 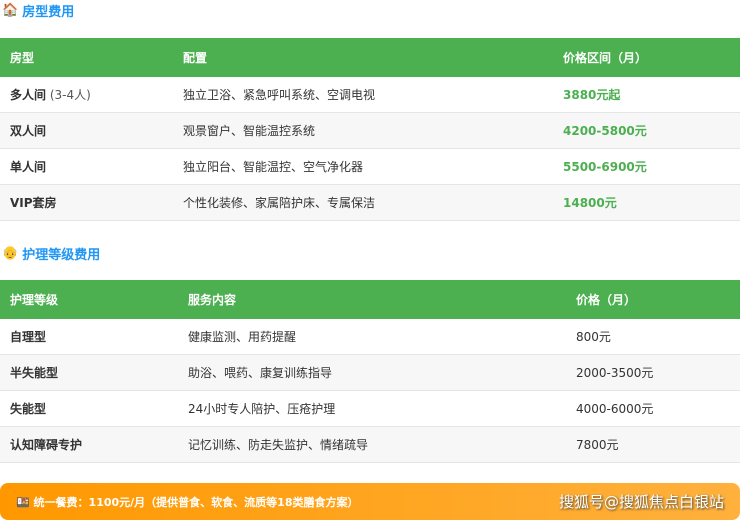 I want to click on table-row: 多人间 (3-4人) 独立卫浴、紧急呼叫系统、空调电视 3880元起, so click(x=370, y=95).